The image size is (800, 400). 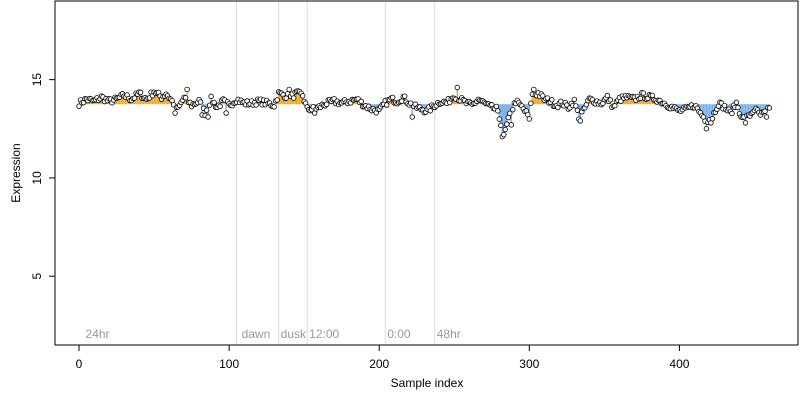 What do you see at coordinates (424, 112) in the screenshot?
I see `points-layer` at bounding box center [424, 112].